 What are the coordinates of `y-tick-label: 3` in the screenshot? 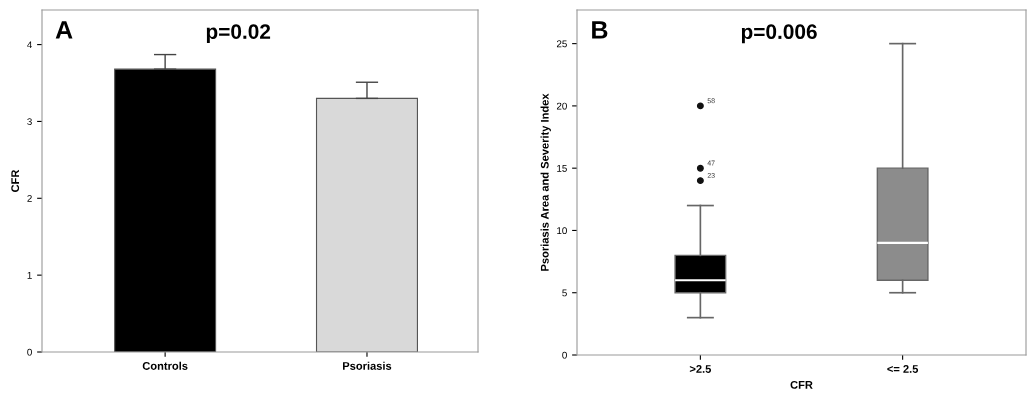 It's located at (29, 122).